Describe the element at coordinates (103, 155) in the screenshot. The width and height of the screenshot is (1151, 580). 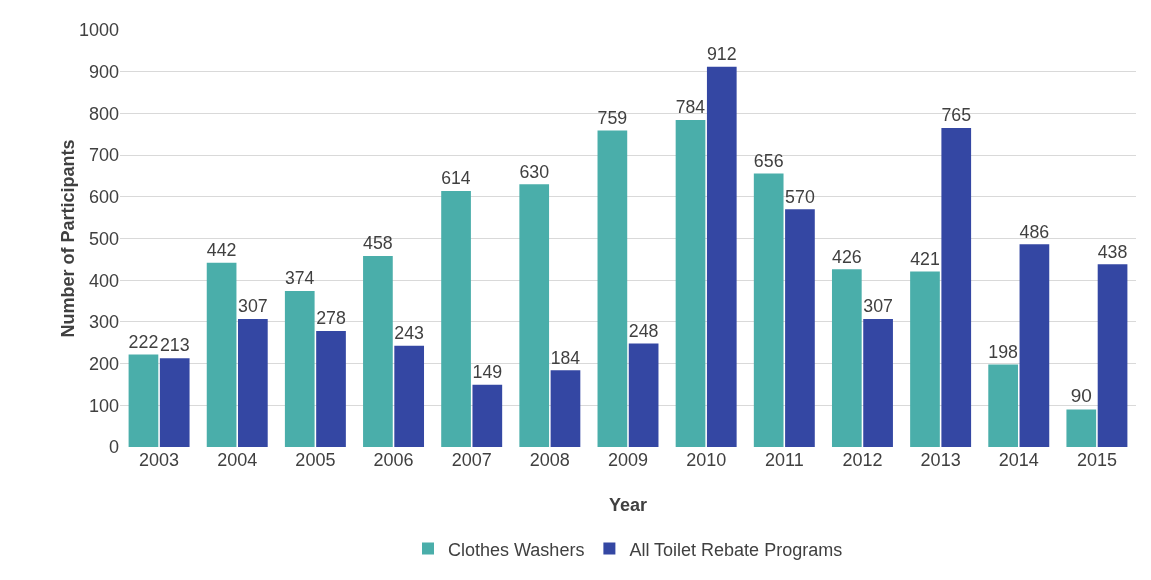
I see `y-tick-label: 700` at that location.